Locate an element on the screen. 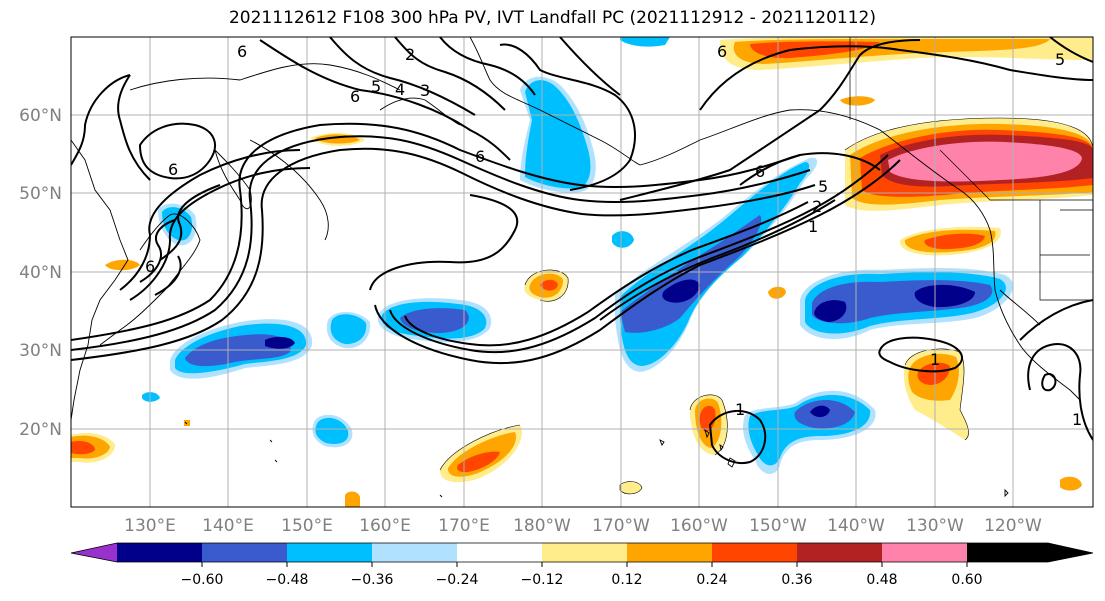  lon-tick-label: 150°E is located at coordinates (307, 526).